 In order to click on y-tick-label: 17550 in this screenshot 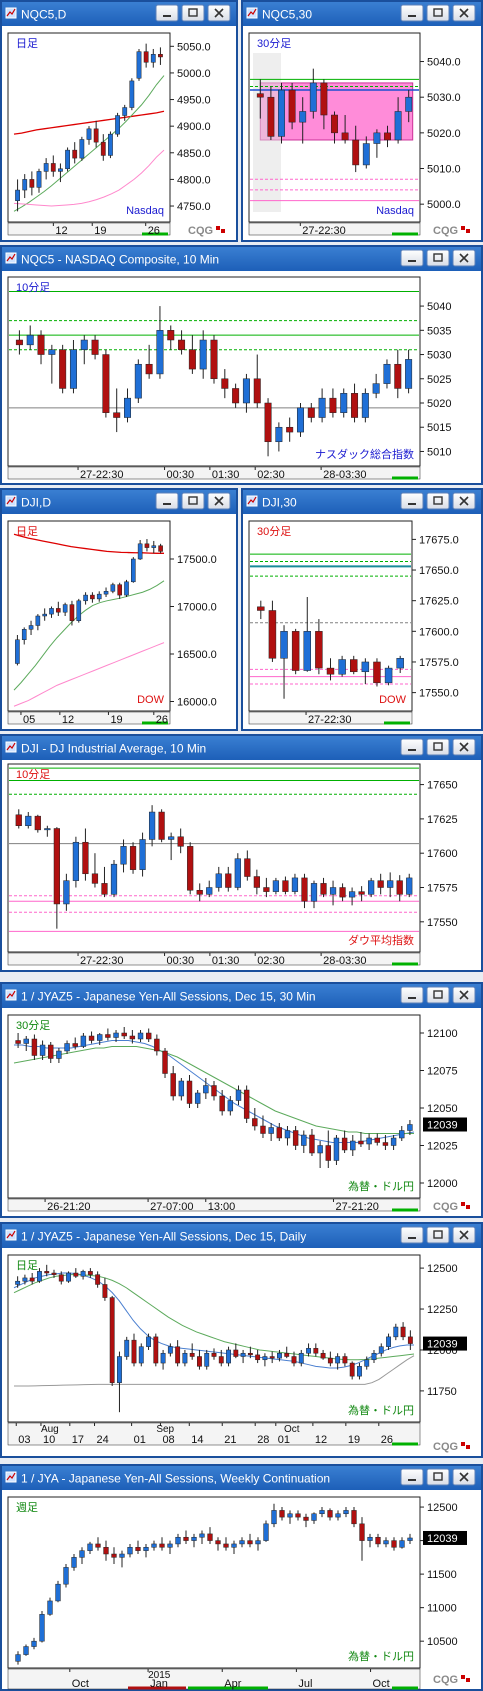, I will do `click(442, 923)`.